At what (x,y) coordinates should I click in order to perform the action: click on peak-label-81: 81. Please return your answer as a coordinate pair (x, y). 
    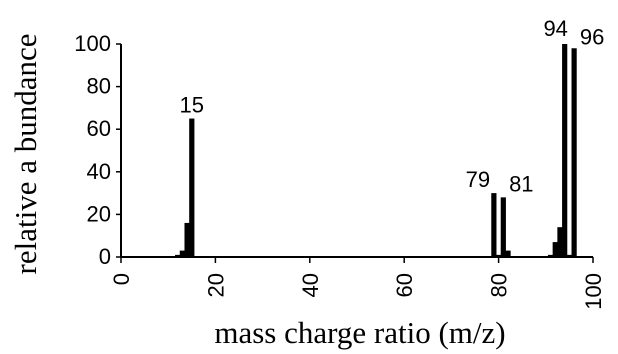
    Looking at the image, I should click on (521, 183).